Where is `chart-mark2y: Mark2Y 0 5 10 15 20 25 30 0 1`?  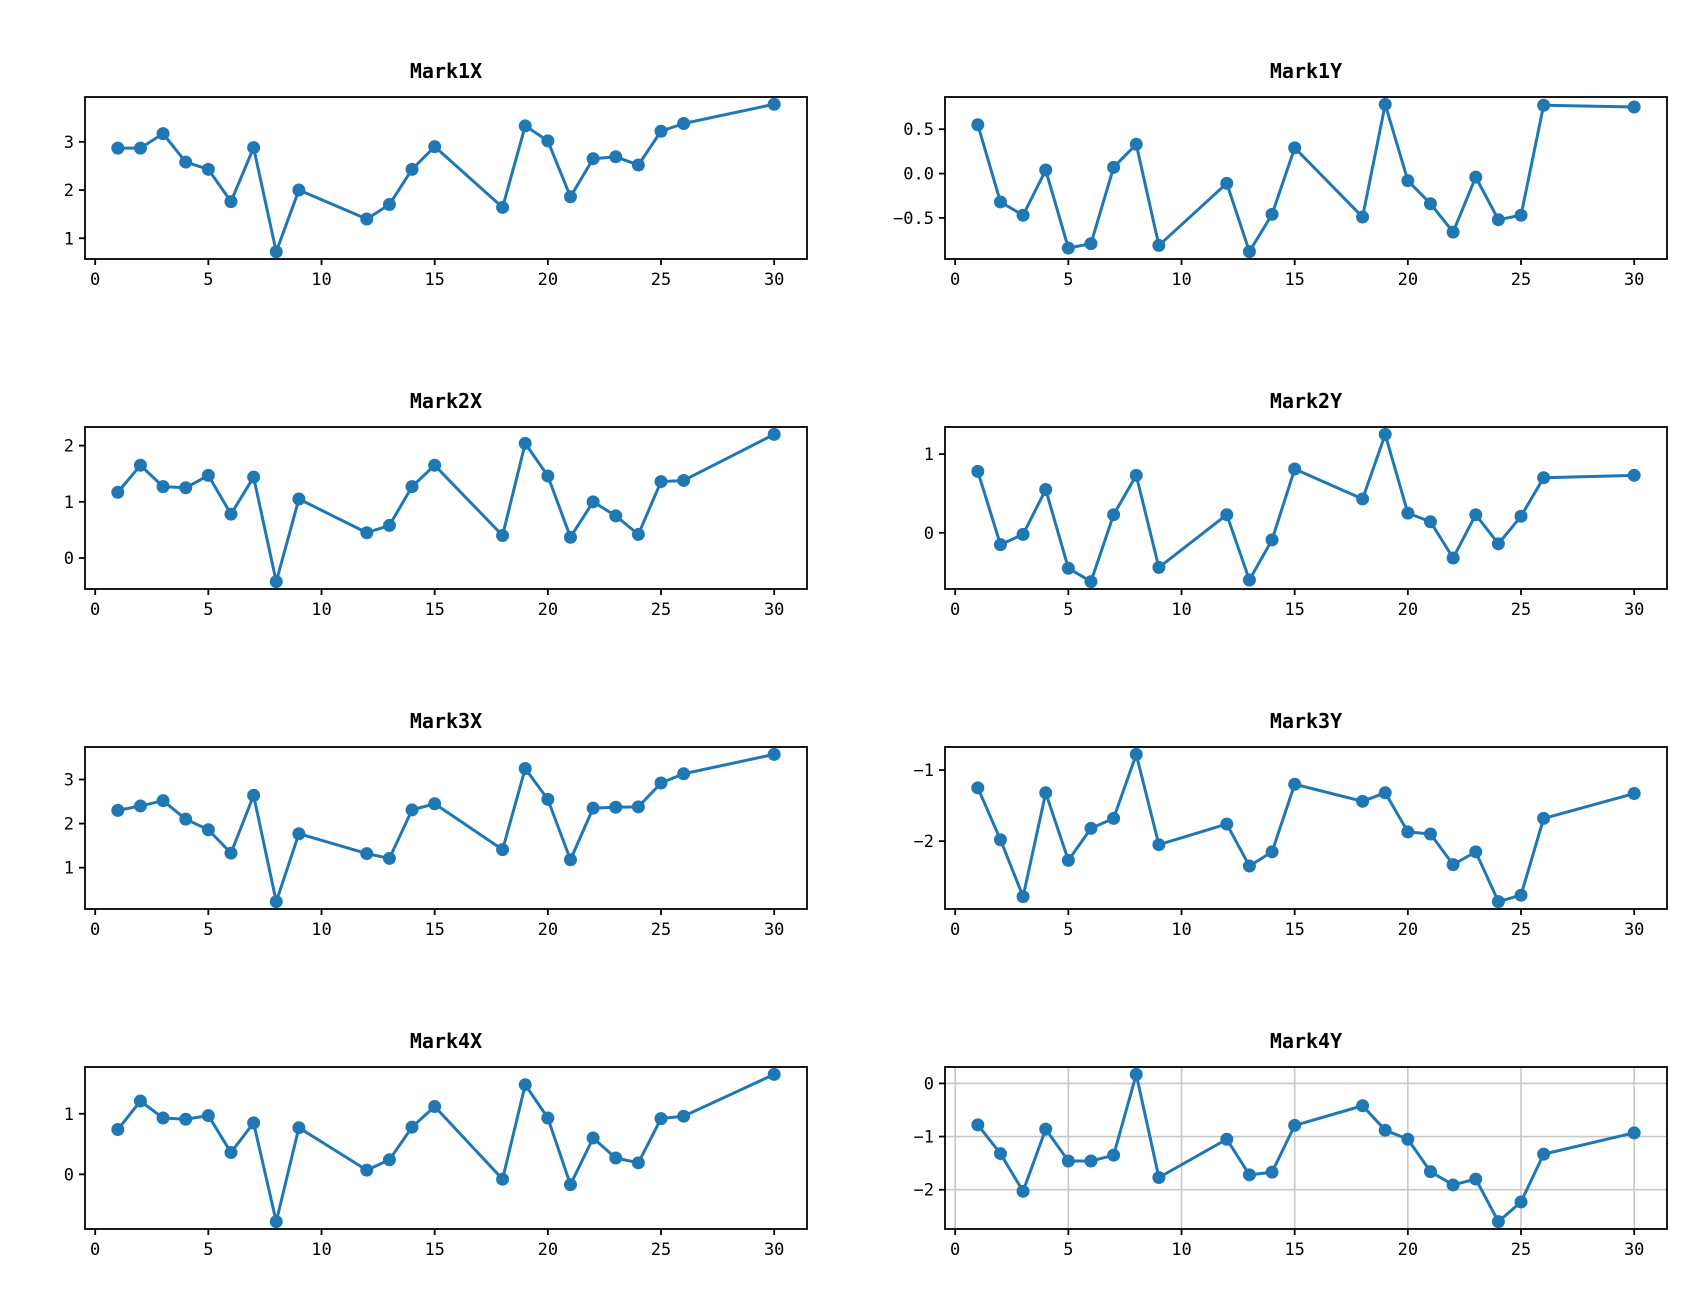
chart-mark2y: Mark2Y 0 5 10 15 20 25 30 0 1 is located at coordinates (1281, 512).